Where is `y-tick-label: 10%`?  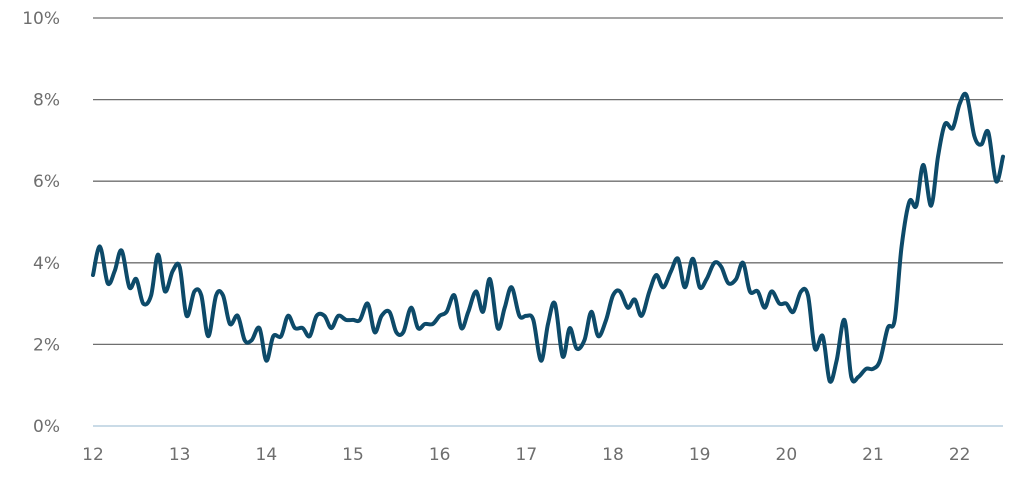 y-tick-label: 10% is located at coordinates (41, 19).